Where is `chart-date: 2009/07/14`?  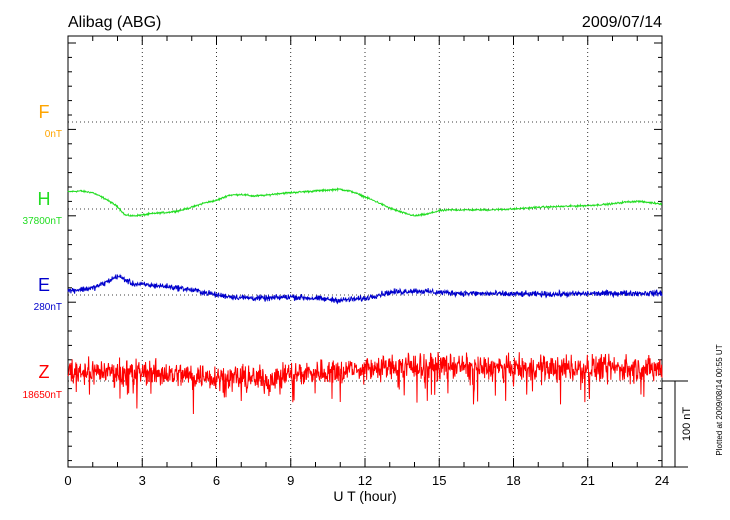
chart-date: 2009/07/14 is located at coordinates (622, 22).